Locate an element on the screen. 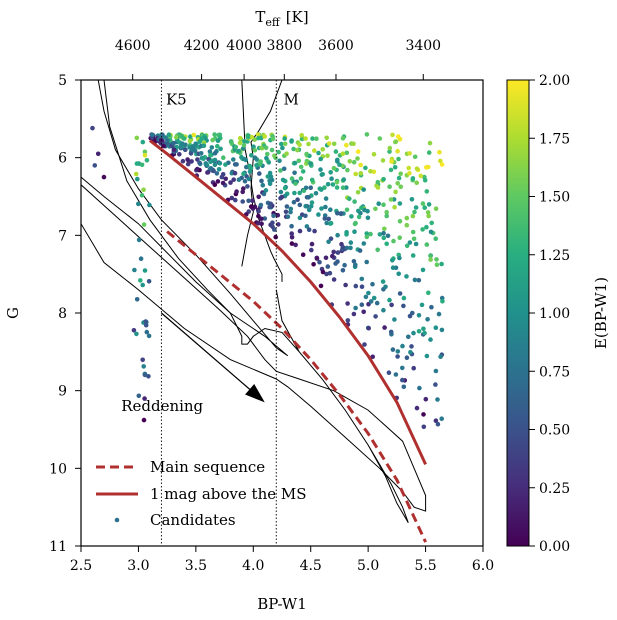 The image size is (617, 620). spectral-label: M is located at coordinates (291, 99).